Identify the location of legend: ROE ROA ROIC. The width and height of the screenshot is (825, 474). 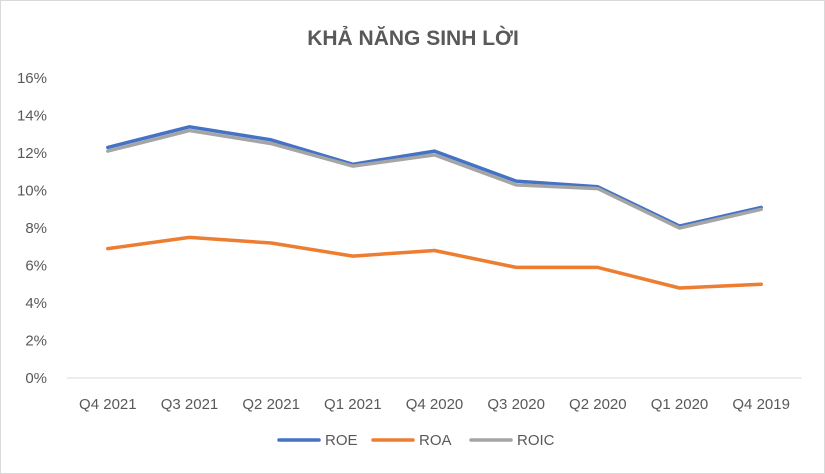
(416, 440).